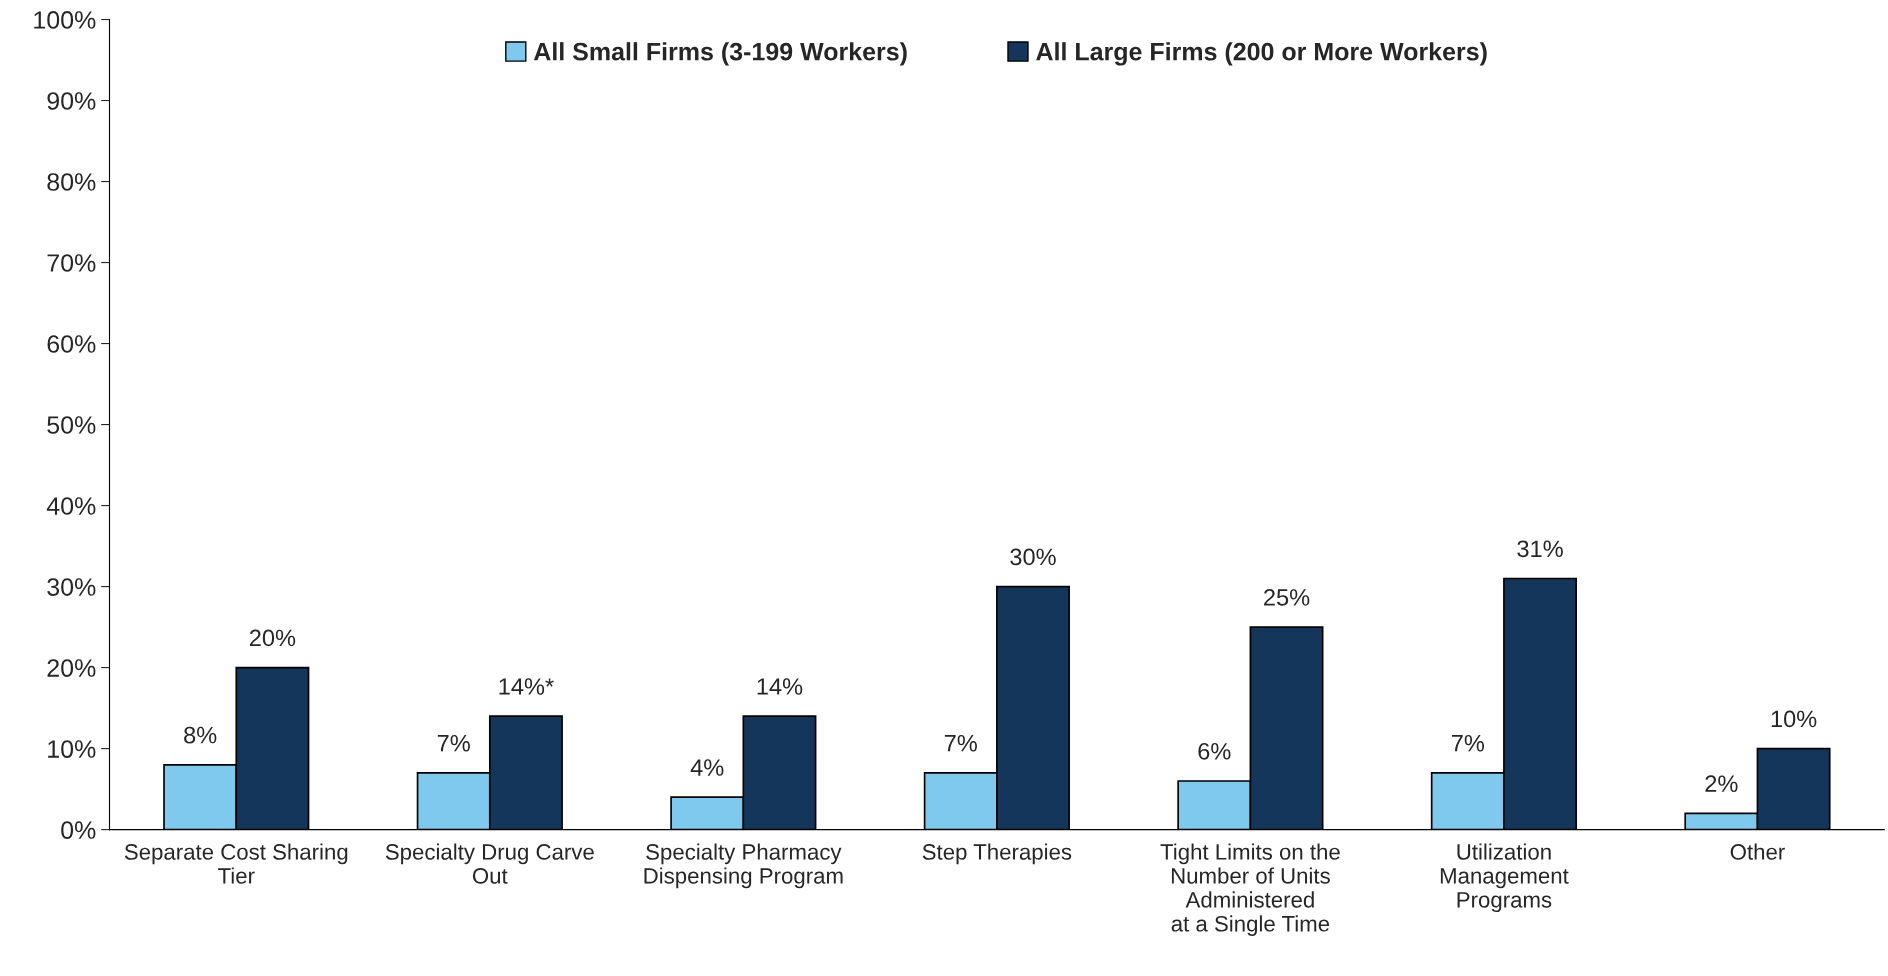 Image resolution: width=1888 pixels, height=976 pixels. I want to click on y-tick-label: 30%, so click(71, 587).